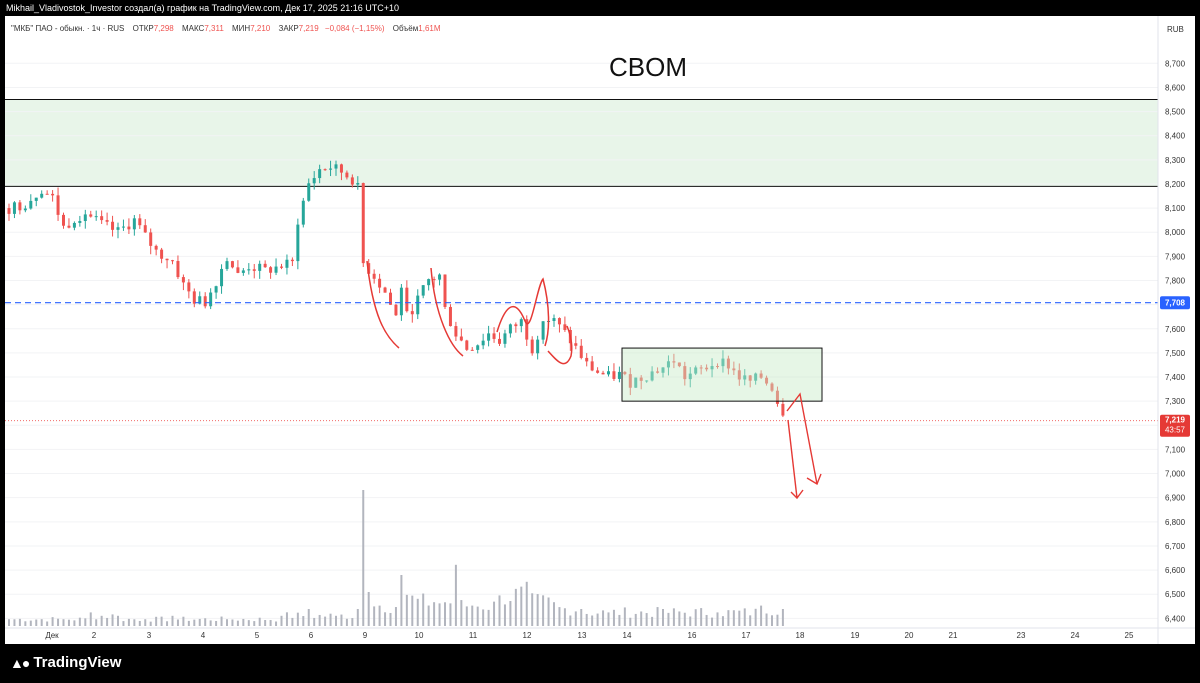 Image resolution: width=1200 pixels, height=683 pixels. I want to click on consolidation-box, so click(722, 374).